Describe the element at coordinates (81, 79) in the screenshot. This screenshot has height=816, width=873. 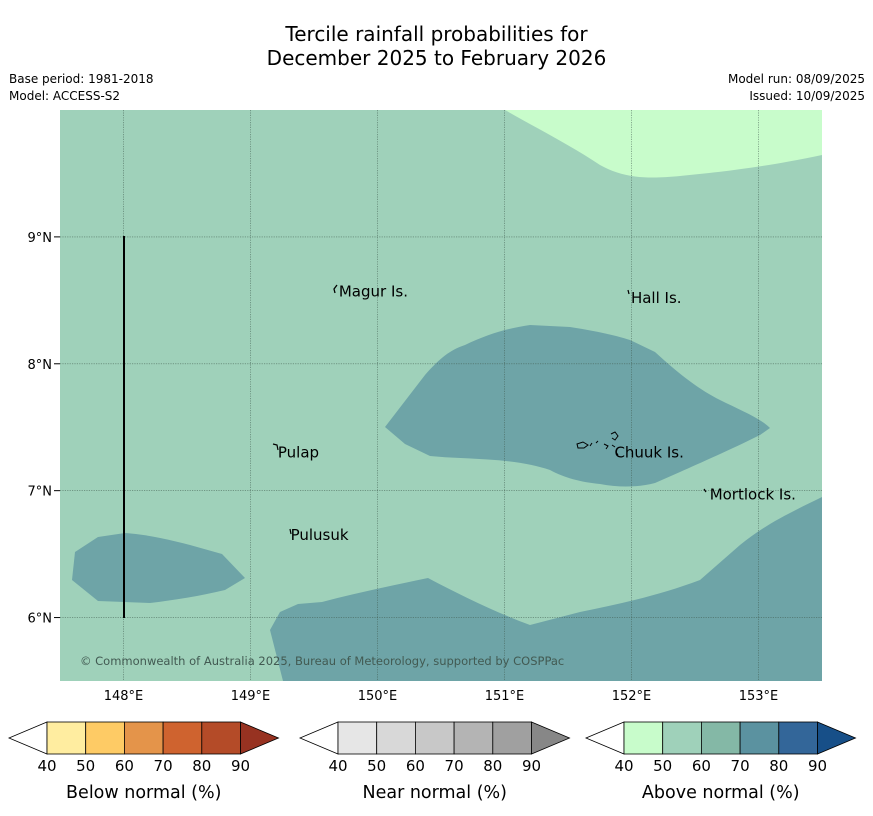
I see `base-period: Base period: 1981-2018` at that location.